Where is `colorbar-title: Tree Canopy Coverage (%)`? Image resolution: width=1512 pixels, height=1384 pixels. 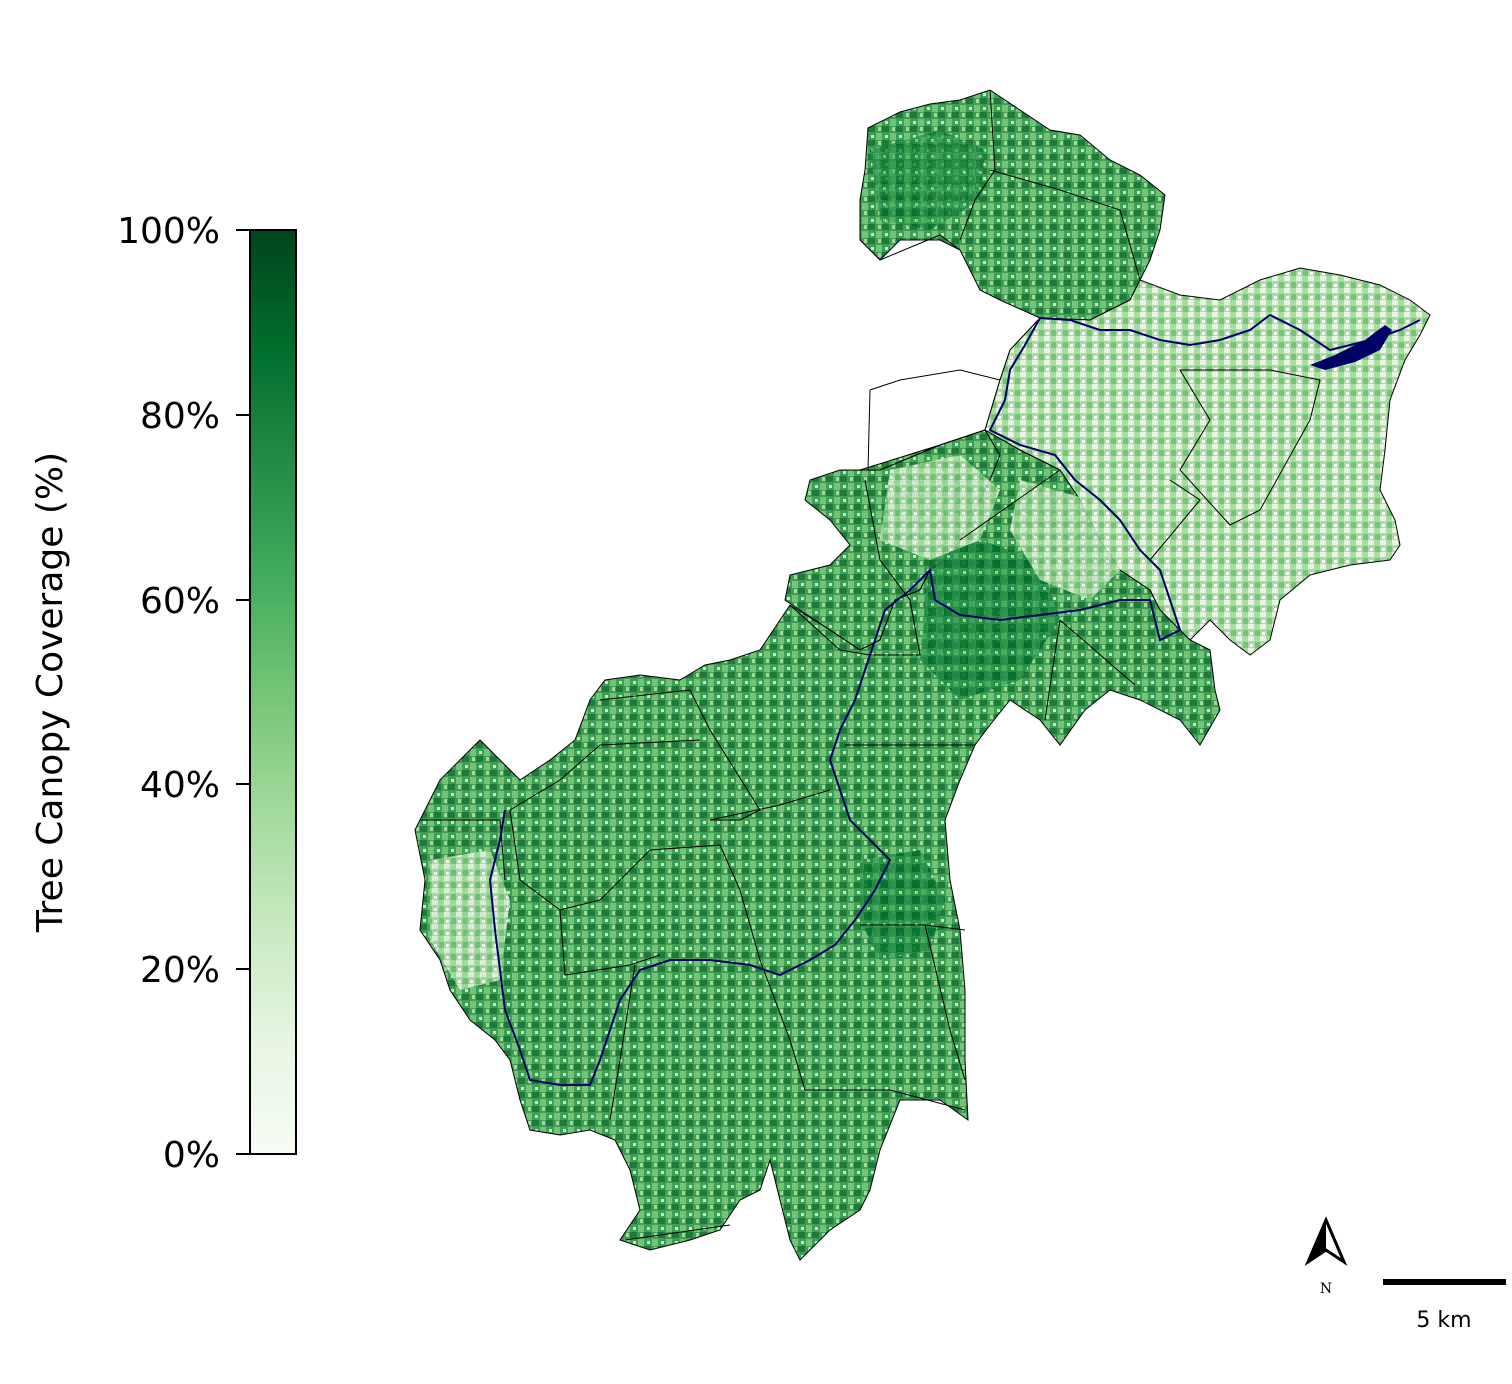
colorbar-title: Tree Canopy Coverage (%) is located at coordinates (50, 692).